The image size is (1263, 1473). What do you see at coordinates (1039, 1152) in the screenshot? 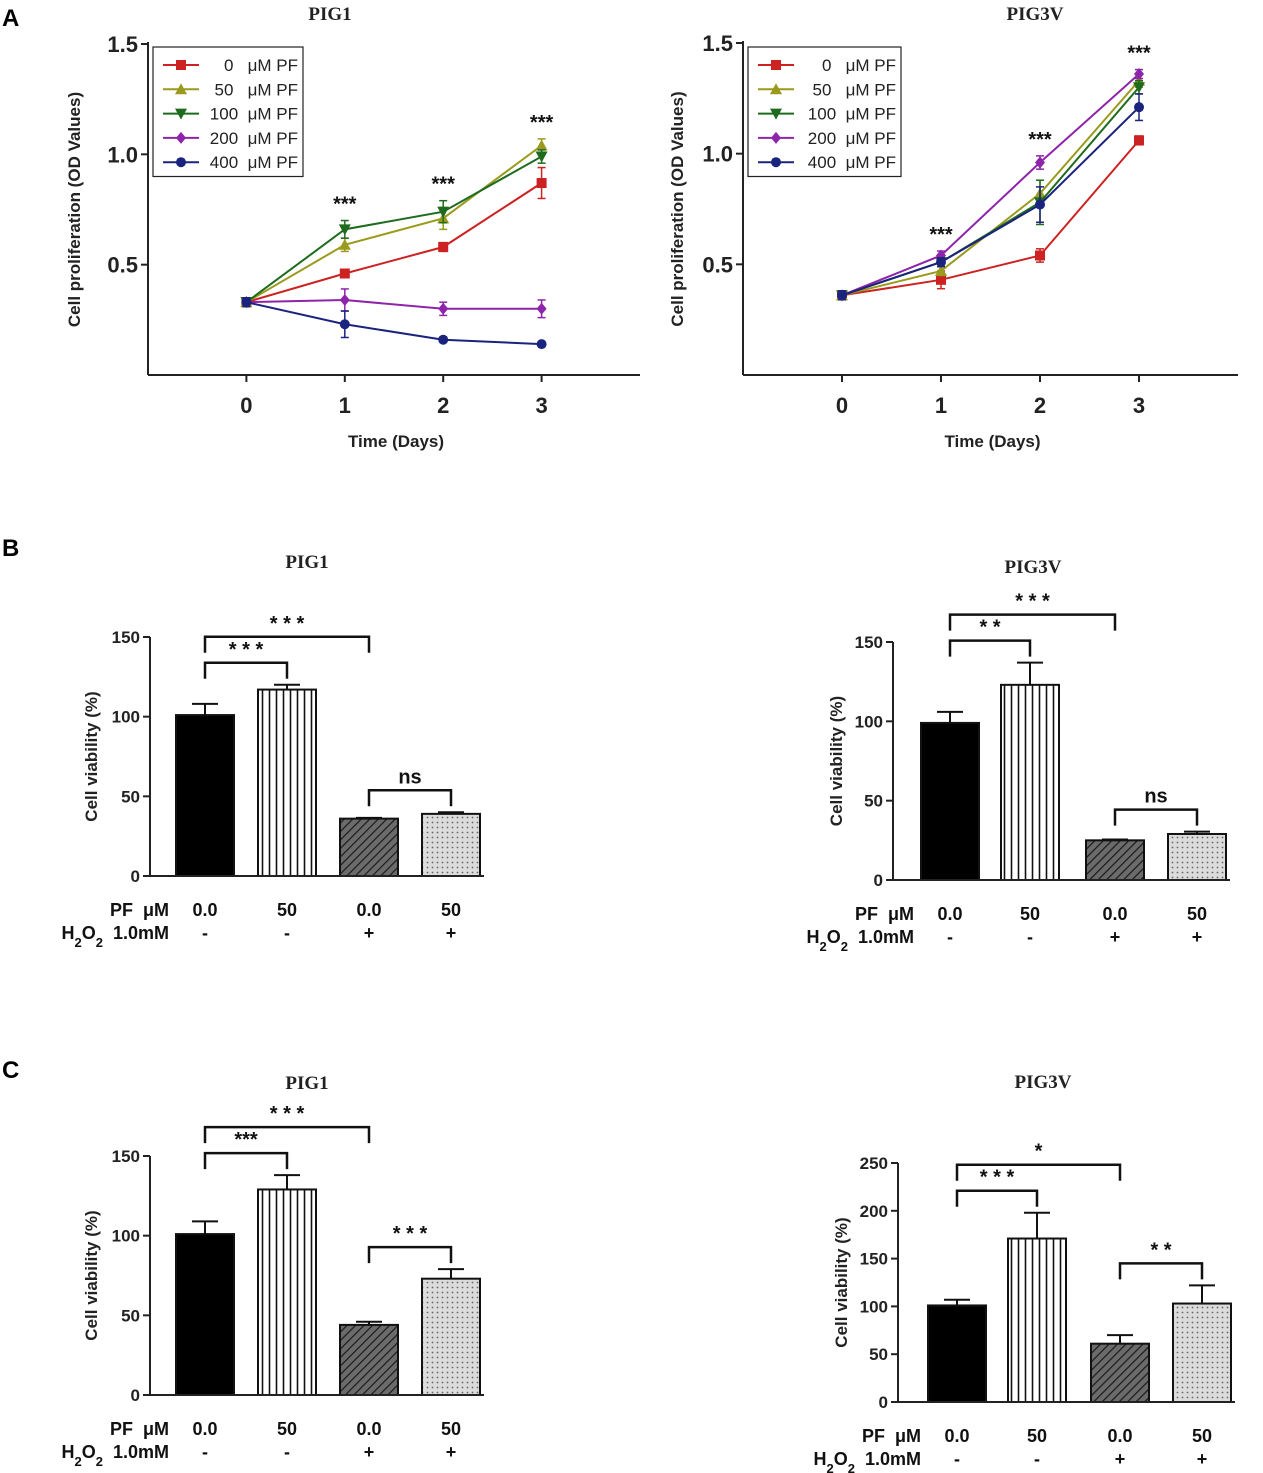
I see `significance-label: *` at bounding box center [1039, 1152].